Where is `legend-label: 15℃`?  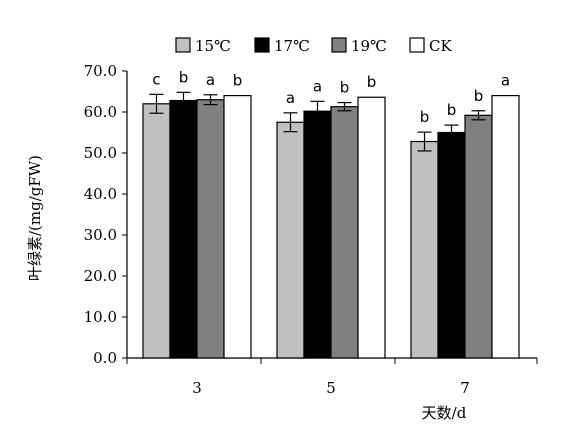
legend-label: 15℃ is located at coordinates (213, 46).